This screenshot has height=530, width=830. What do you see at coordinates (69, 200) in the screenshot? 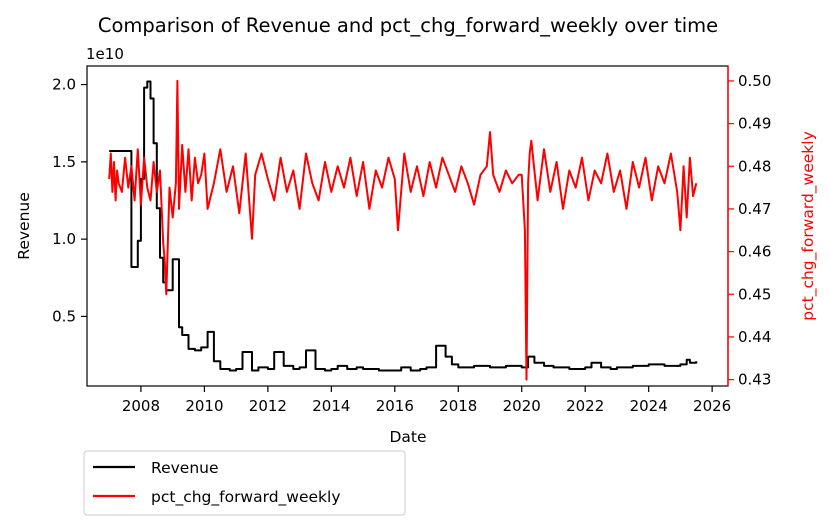
I see `y-left-axis: 0.5 1.0 1.5 2.0` at bounding box center [69, 200].